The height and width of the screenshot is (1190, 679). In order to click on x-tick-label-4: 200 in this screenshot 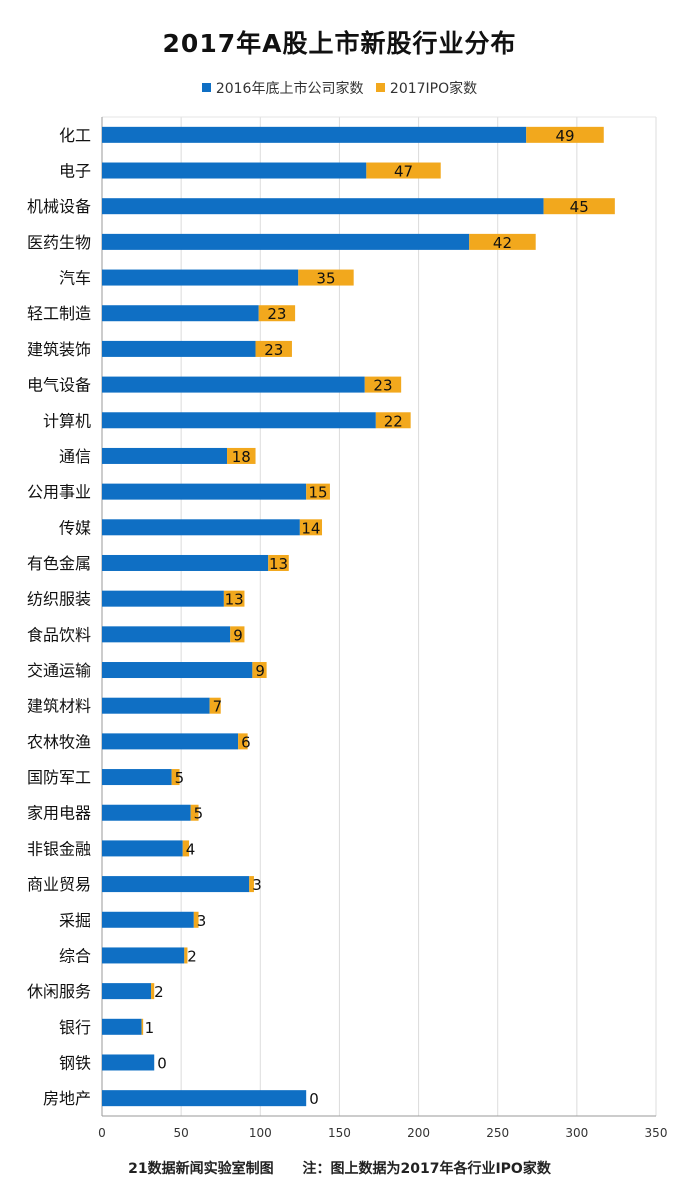, I will do `click(418, 1133)`.